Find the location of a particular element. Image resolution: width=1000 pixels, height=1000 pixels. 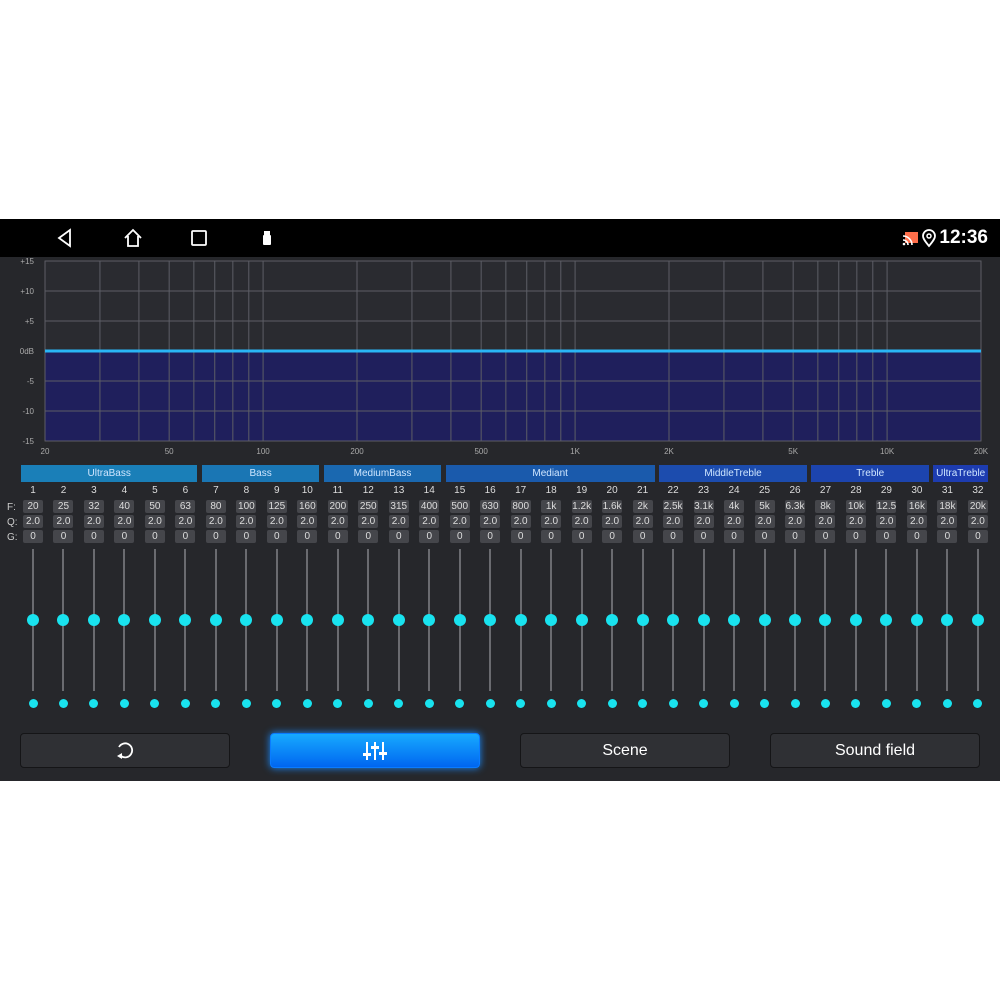

freq-value: 1.6k is located at coordinates (612, 506).